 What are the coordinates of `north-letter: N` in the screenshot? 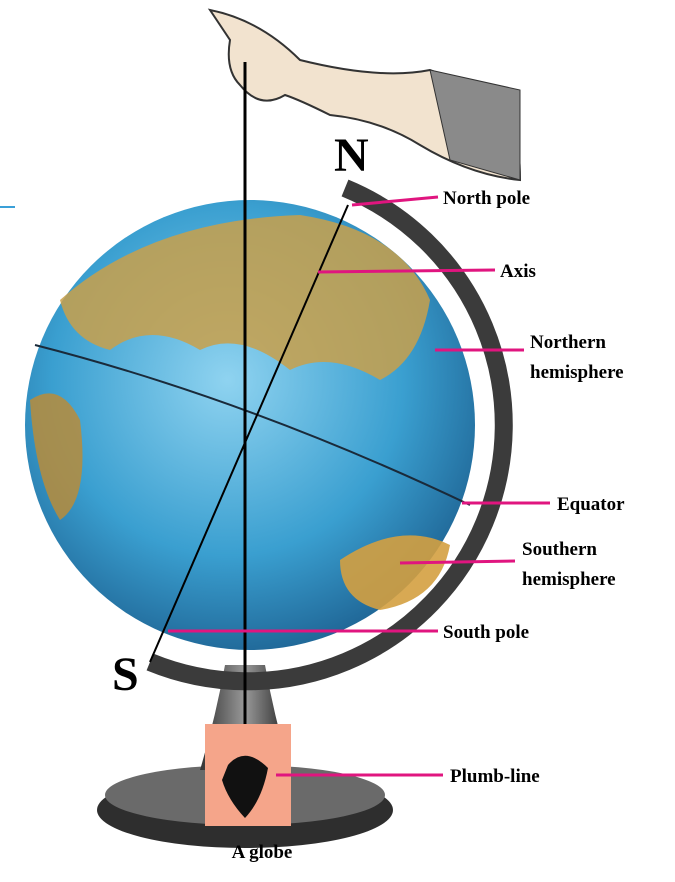 It's located at (351, 155).